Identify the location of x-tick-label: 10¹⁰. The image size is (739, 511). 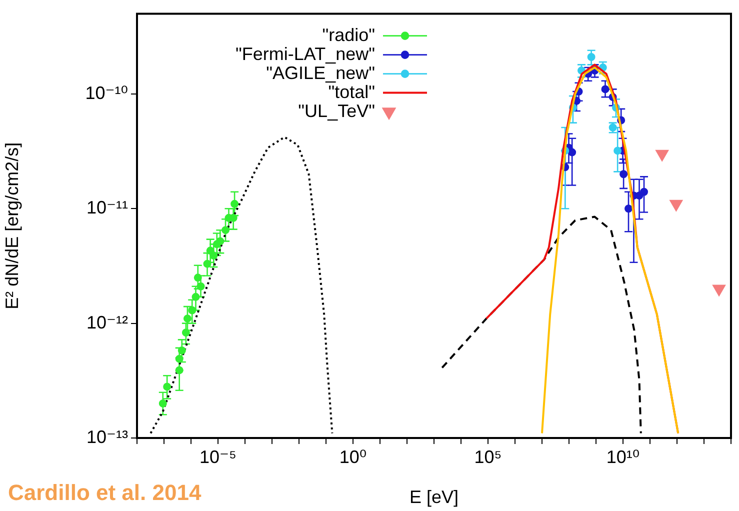
(623, 456).